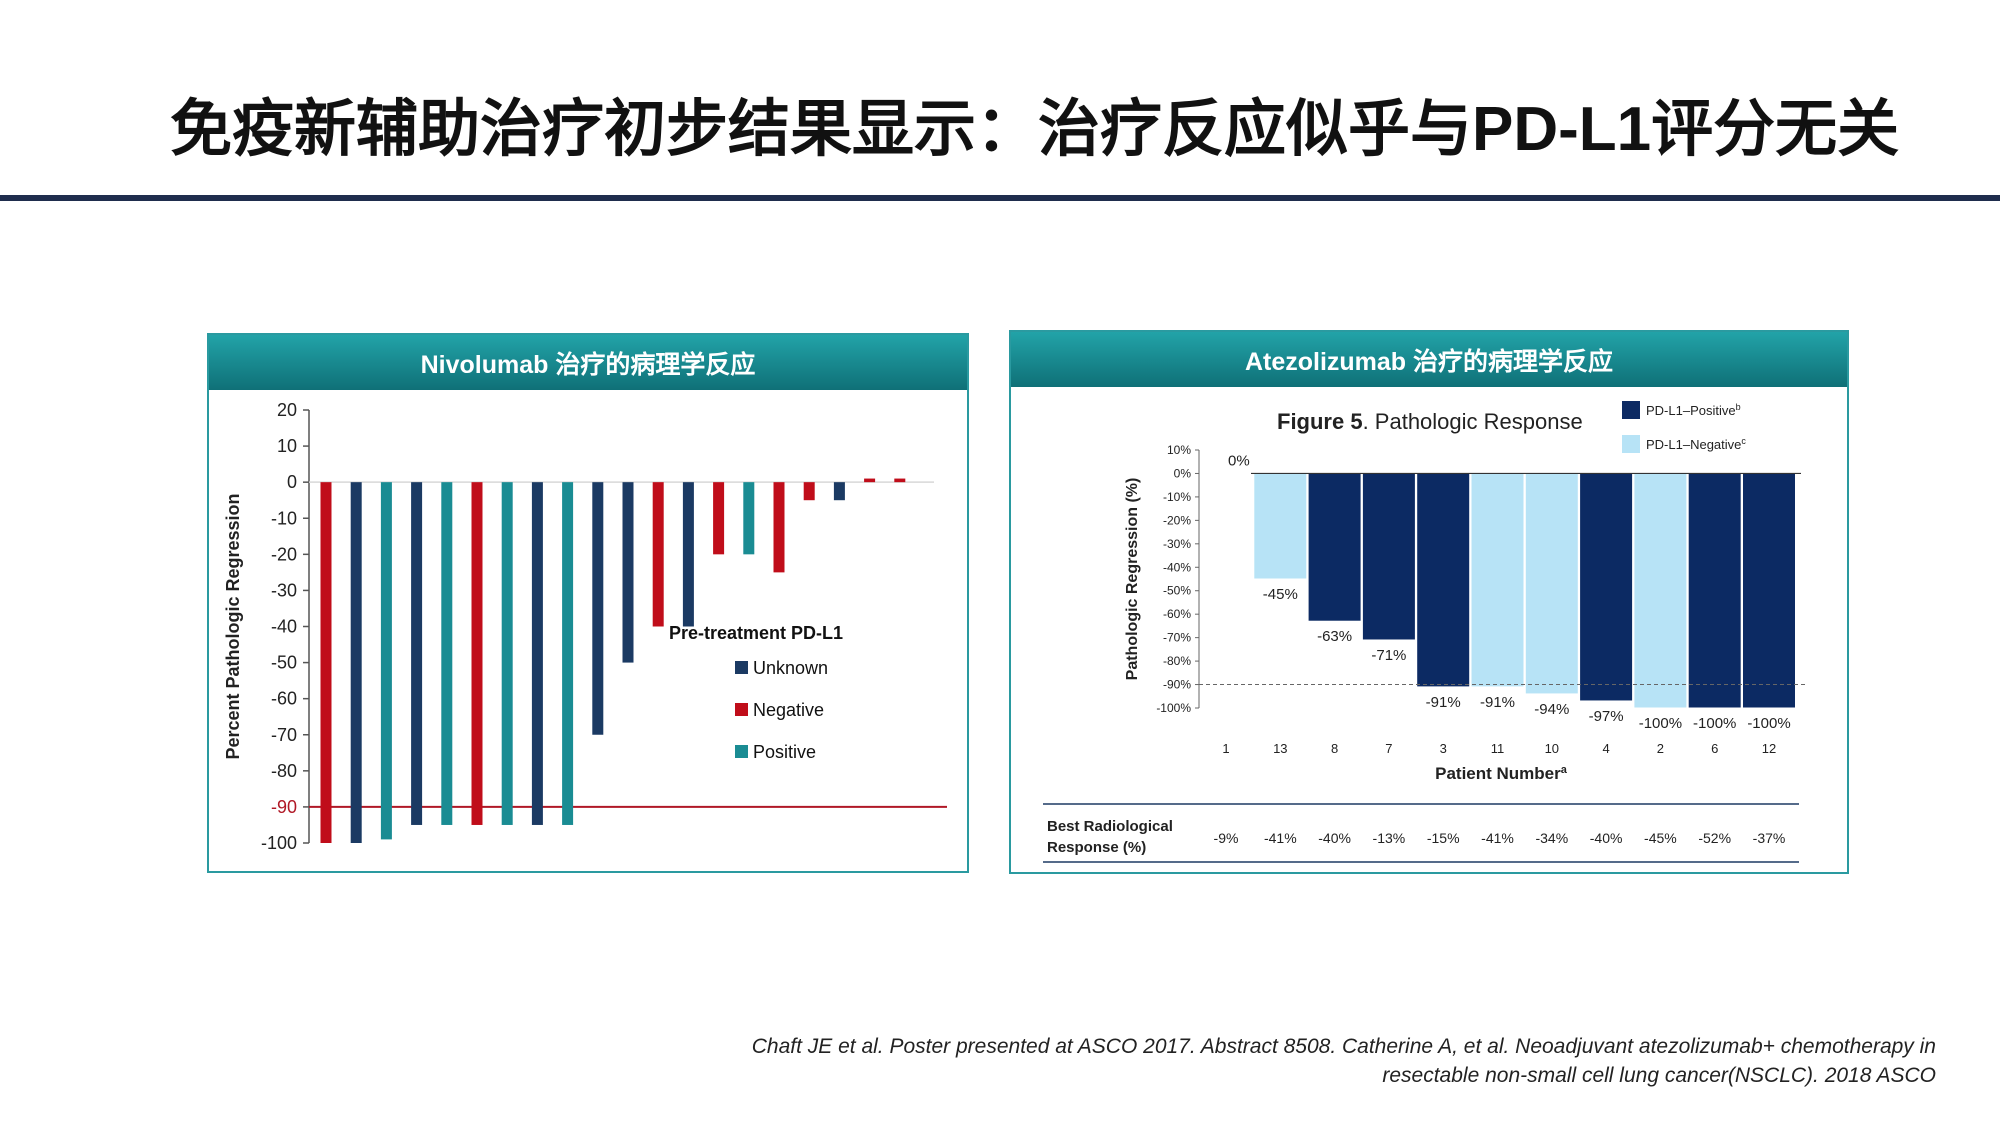  Describe the element at coordinates (1179, 450) in the screenshot. I see `y-tick-label: 10%` at that location.